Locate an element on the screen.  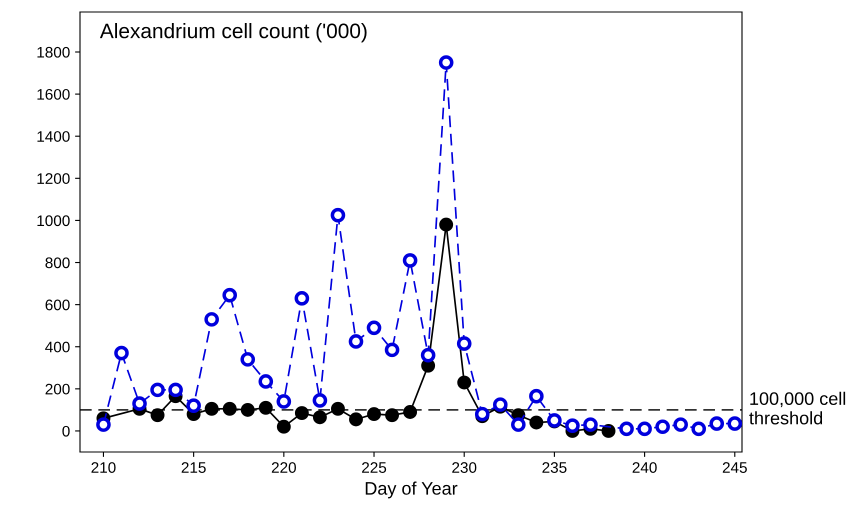
x-tick-label: 240 is located at coordinates (644, 467).